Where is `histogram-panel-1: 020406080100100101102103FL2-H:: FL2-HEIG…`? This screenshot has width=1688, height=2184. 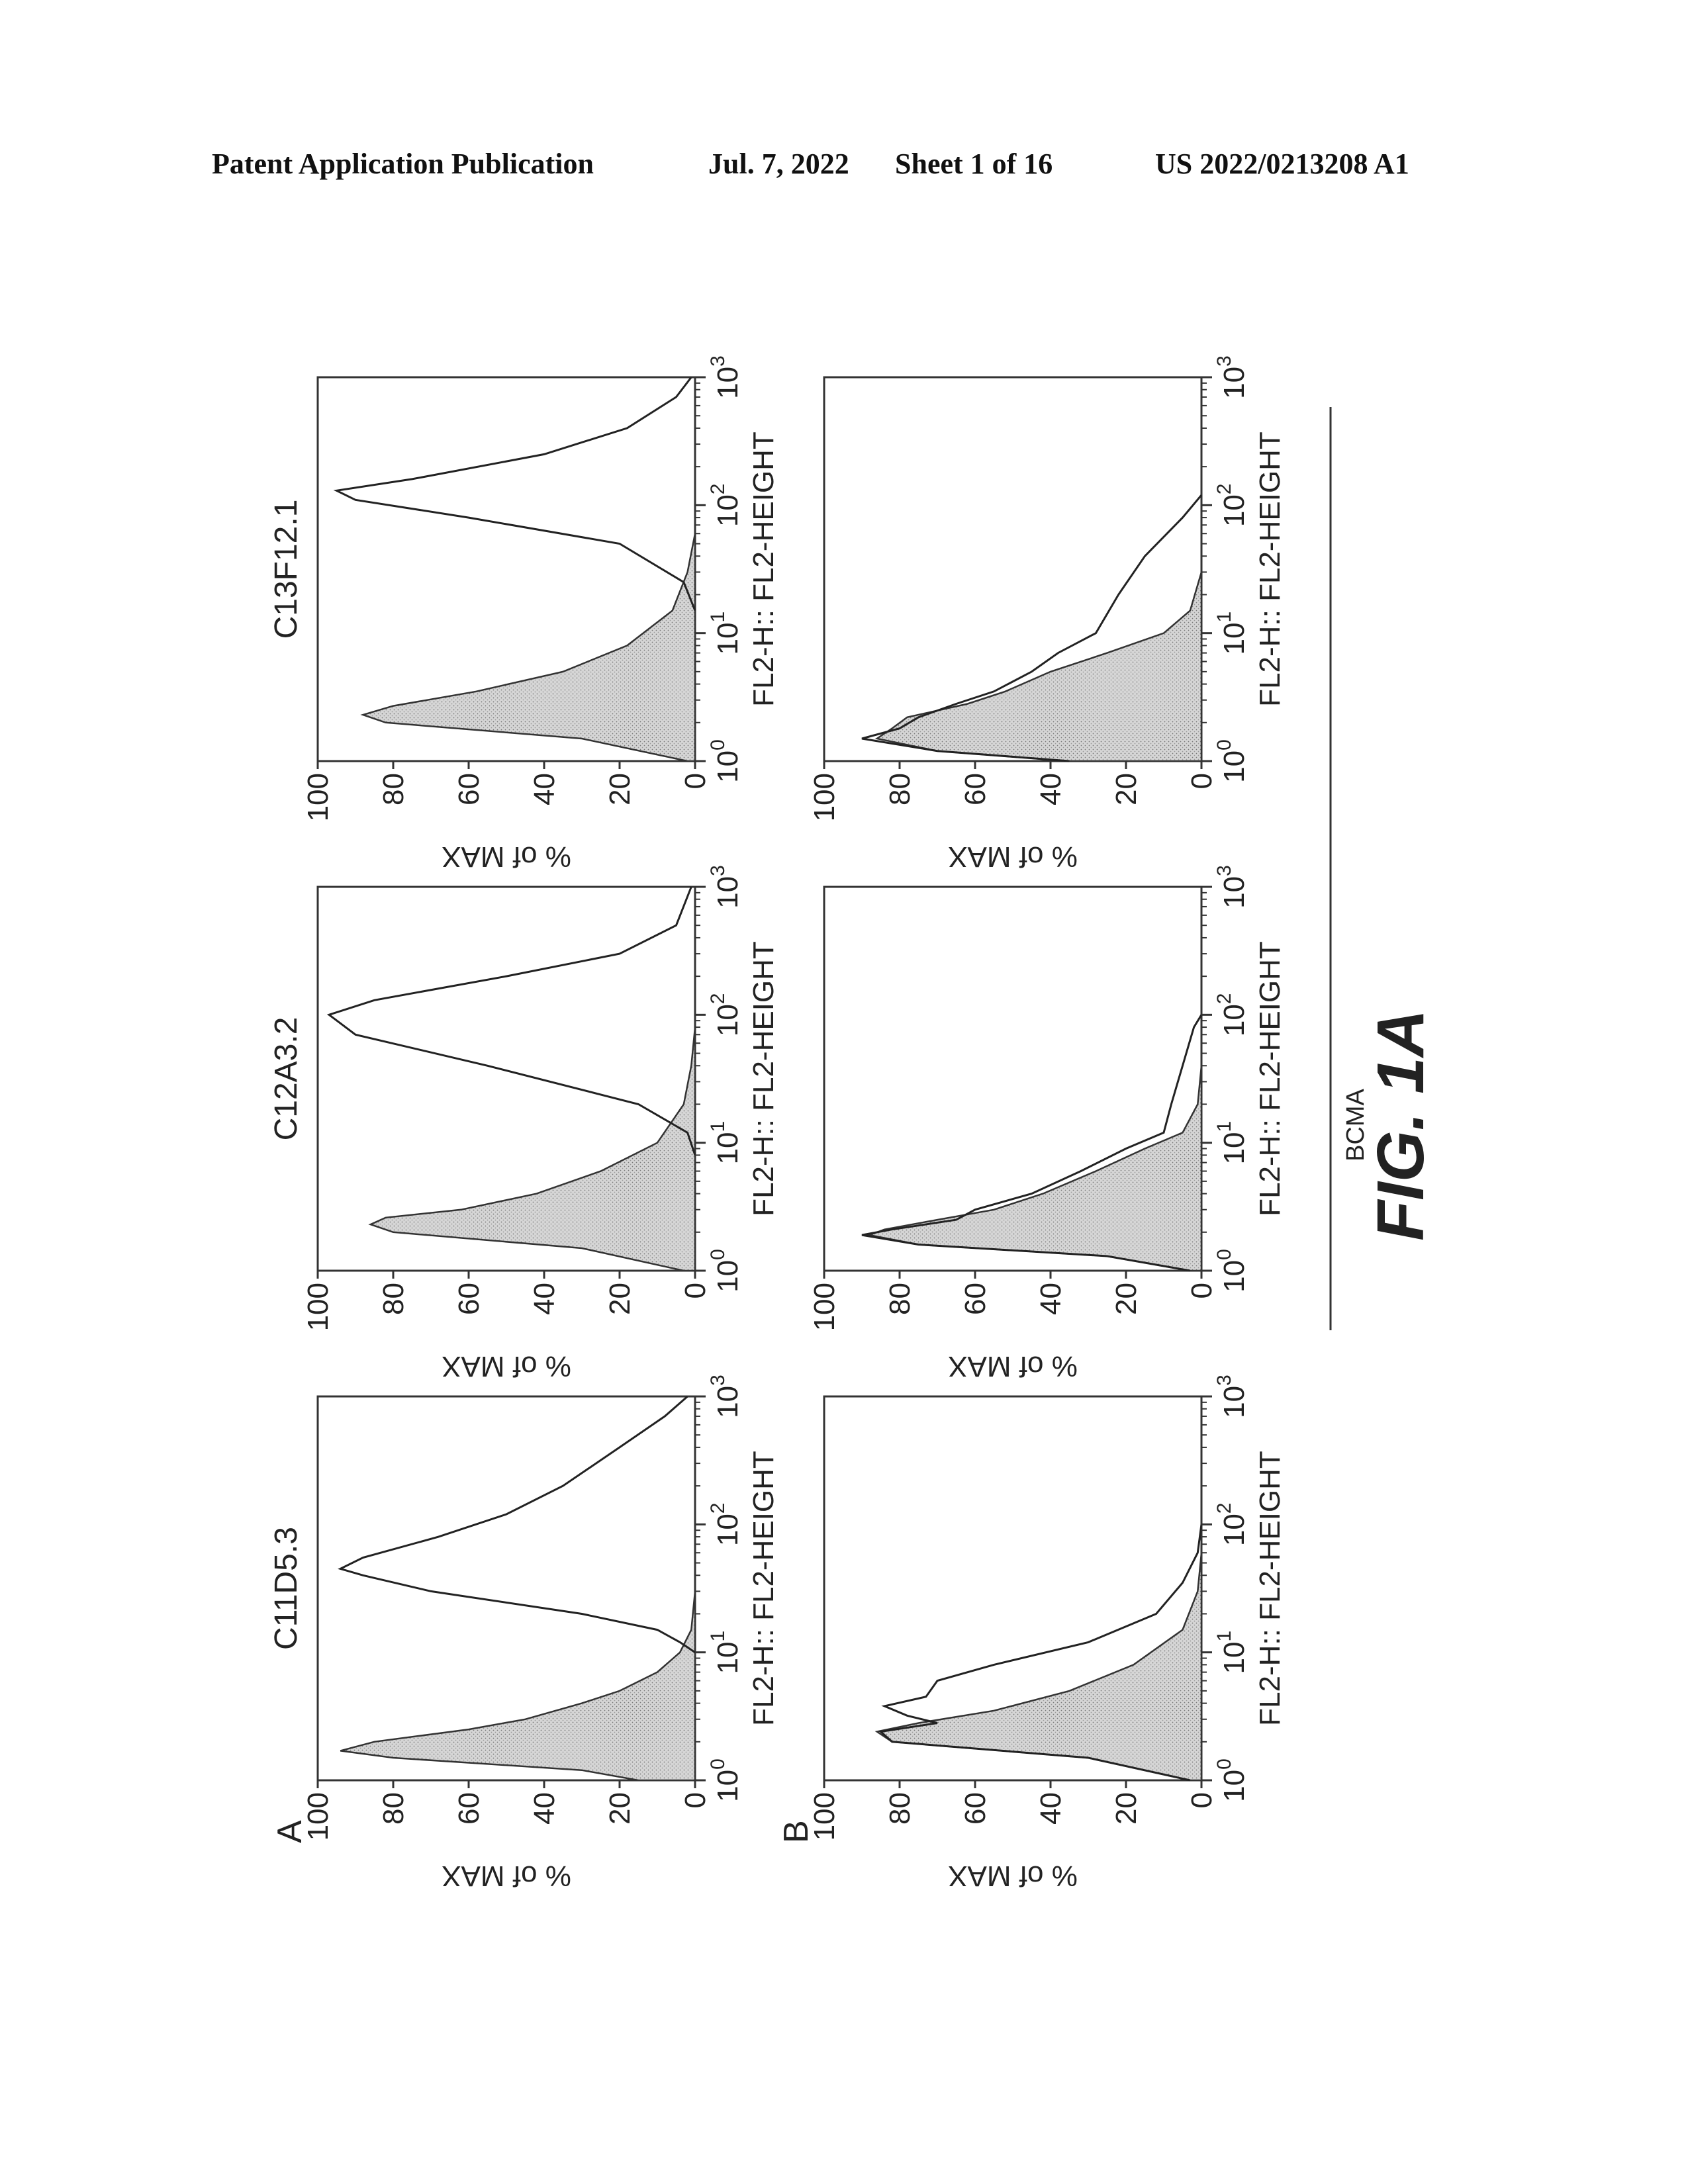
histogram-panel-1: 020406080100100101102103FL2-H:: FL2-HEIG… is located at coordinates (524, 1633).